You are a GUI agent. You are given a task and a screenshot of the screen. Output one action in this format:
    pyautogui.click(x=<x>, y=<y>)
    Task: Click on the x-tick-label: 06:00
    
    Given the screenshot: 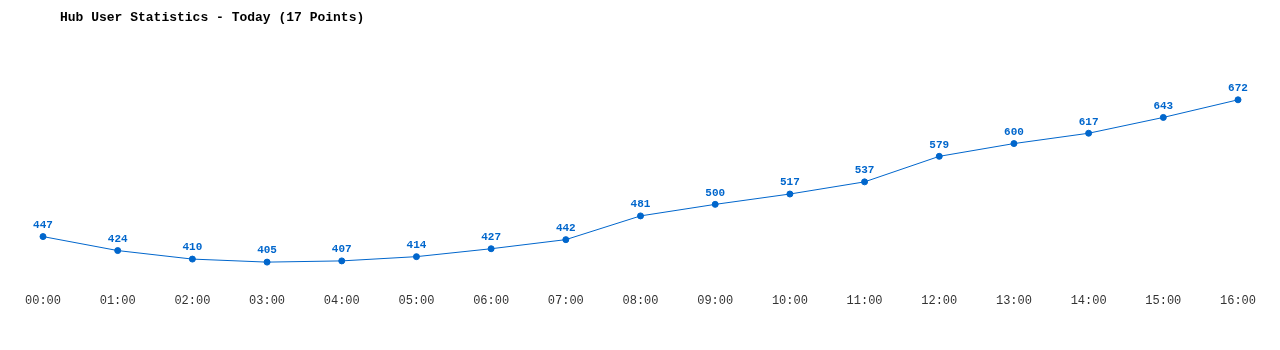 What is the action you would take?
    pyautogui.click(x=491, y=300)
    